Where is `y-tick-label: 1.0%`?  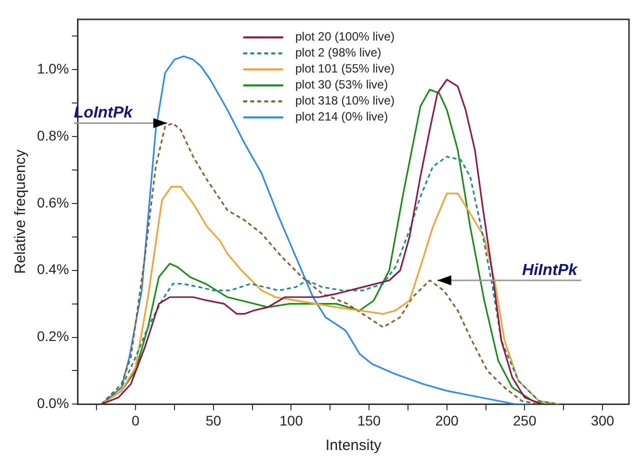 y-tick-label: 1.0% is located at coordinates (52, 68).